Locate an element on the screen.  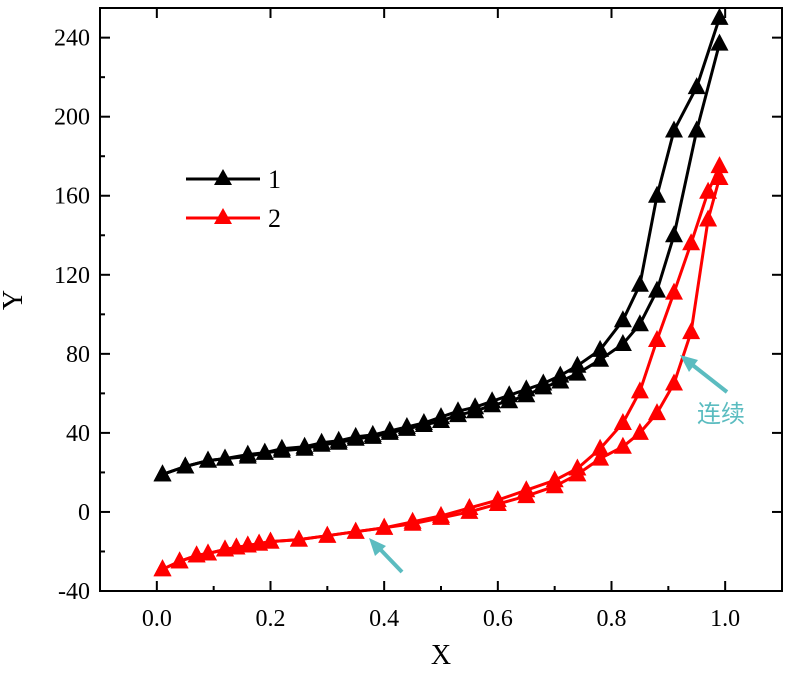
x-tick-label-5: 1.0 is located at coordinates (725, 619).